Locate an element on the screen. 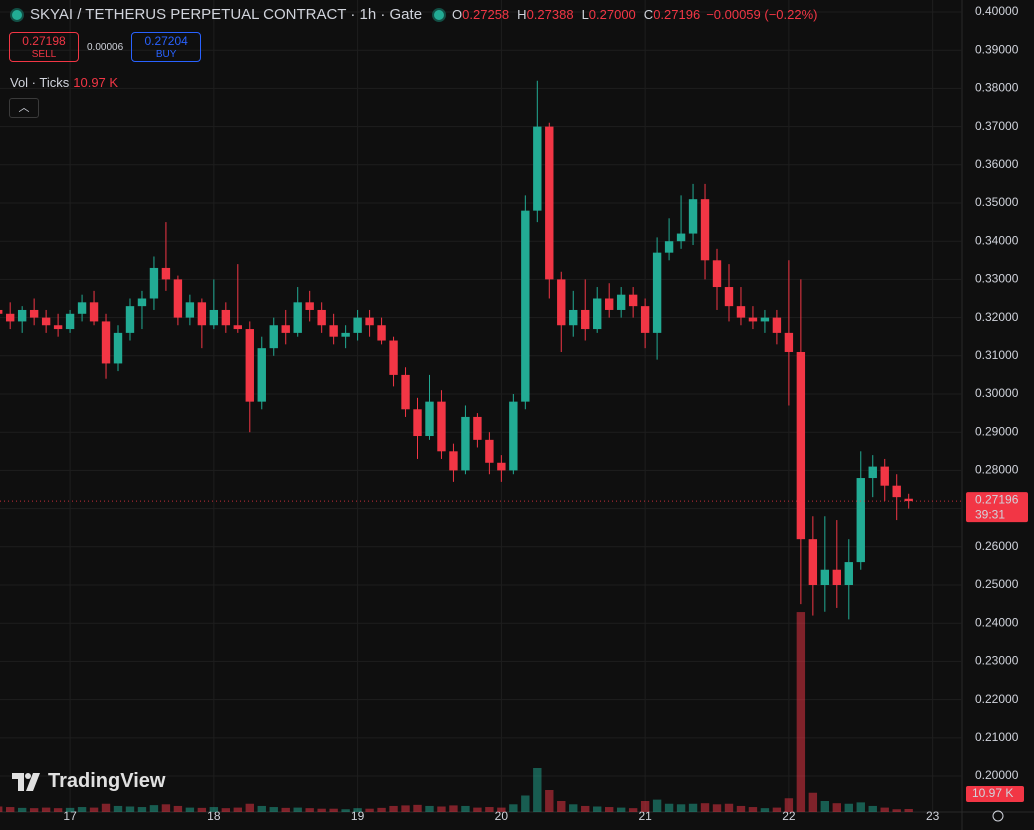 Image resolution: width=1034 pixels, height=830 pixels. y-tick-label: 0.40000 is located at coordinates (997, 11).